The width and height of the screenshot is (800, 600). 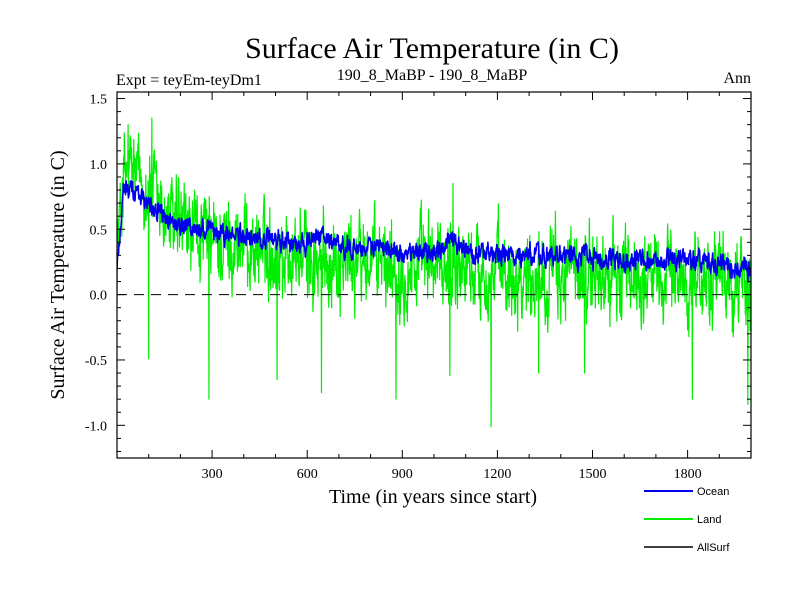 I want to click on x-axis-label: Time (in years since start), so click(x=433, y=497).